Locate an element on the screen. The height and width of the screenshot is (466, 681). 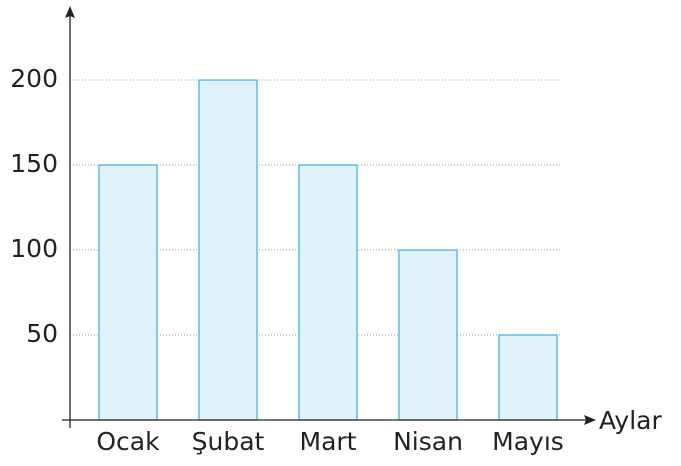
x-tick-label: Mart is located at coordinates (328, 441).